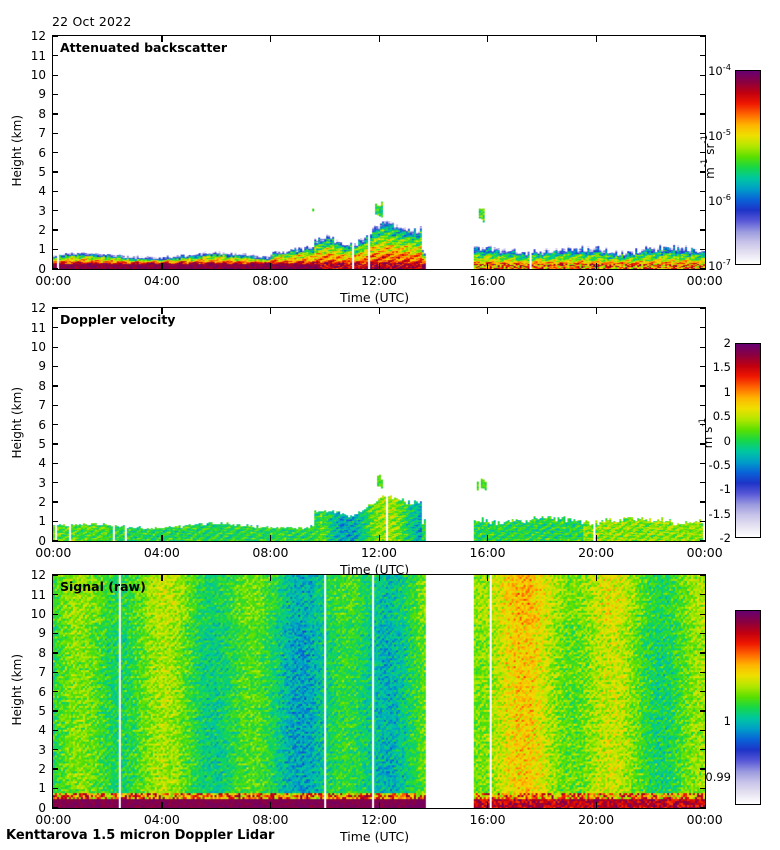 The height and width of the screenshot is (850, 780). What do you see at coordinates (270, 280) in the screenshot?
I see `x-tick-label: 08:00` at bounding box center [270, 280].